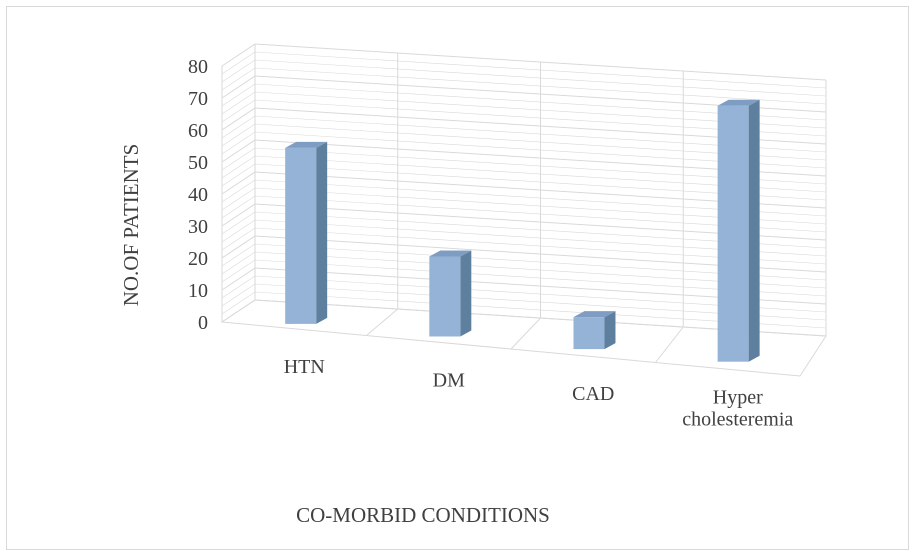 The height and width of the screenshot is (556, 917). What do you see at coordinates (593, 394) in the screenshot?
I see `category-label: CAD` at bounding box center [593, 394].